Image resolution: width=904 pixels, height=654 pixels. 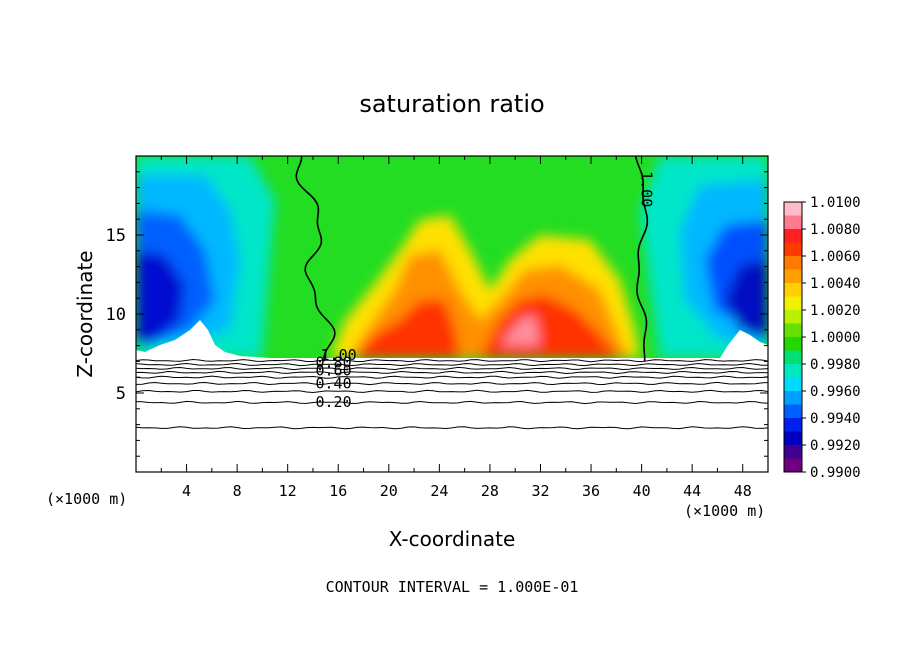 What do you see at coordinates (540, 491) in the screenshot?
I see `x-tick-label: 32` at bounding box center [540, 491].